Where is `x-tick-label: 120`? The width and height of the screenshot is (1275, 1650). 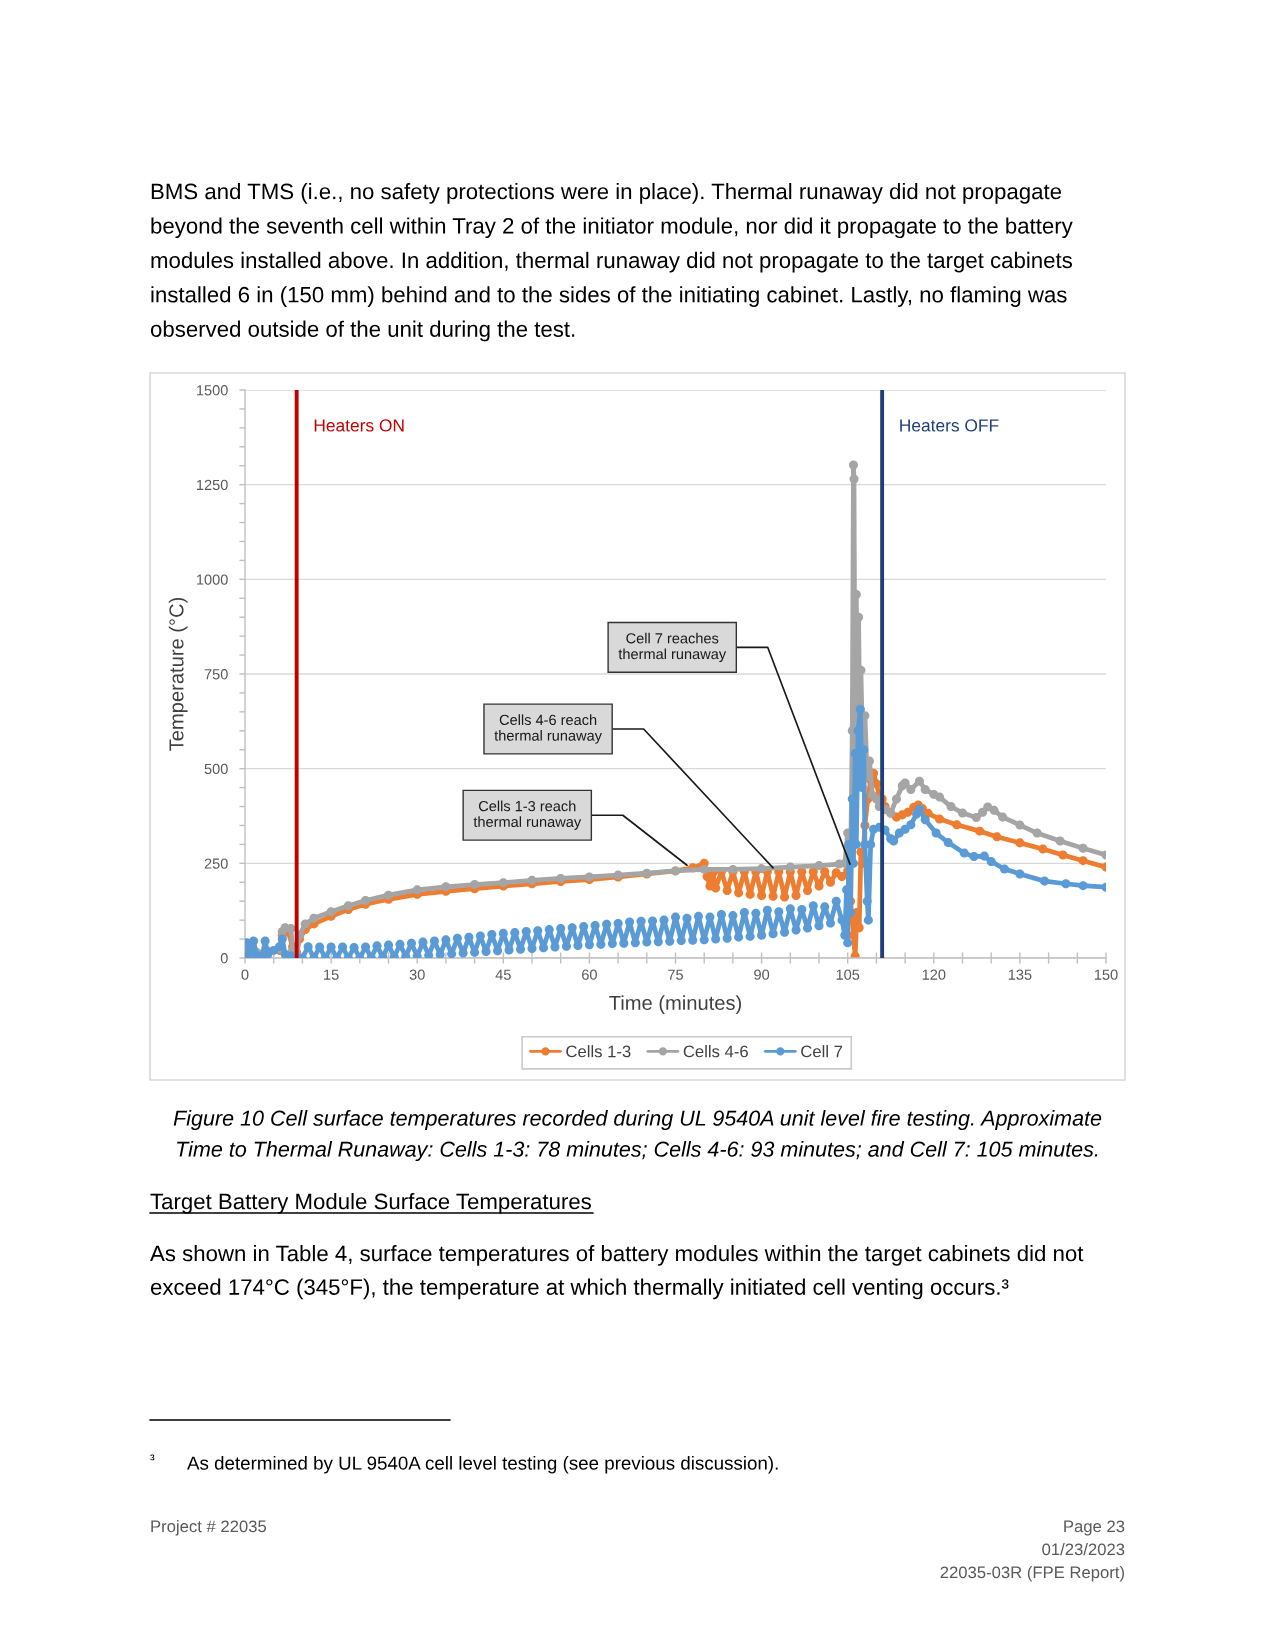 x-tick-label: 120 is located at coordinates (934, 974).